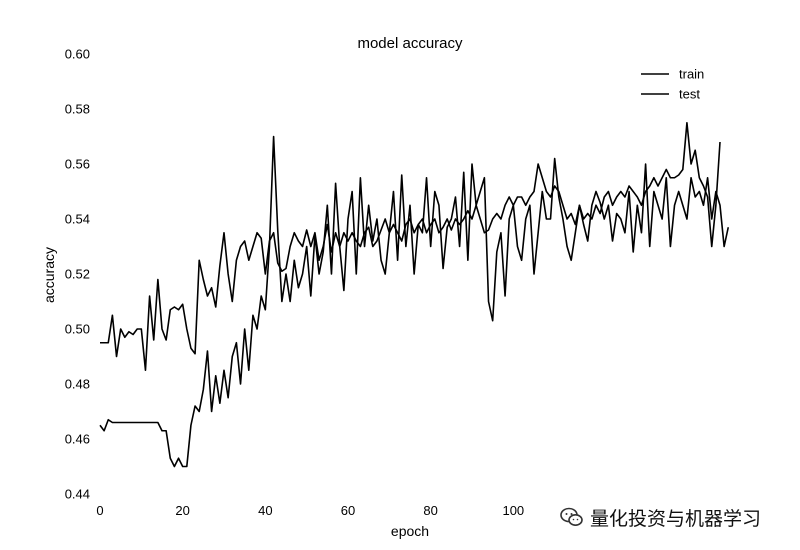  I want to click on y-tick-label: 0.56, so click(77, 164).